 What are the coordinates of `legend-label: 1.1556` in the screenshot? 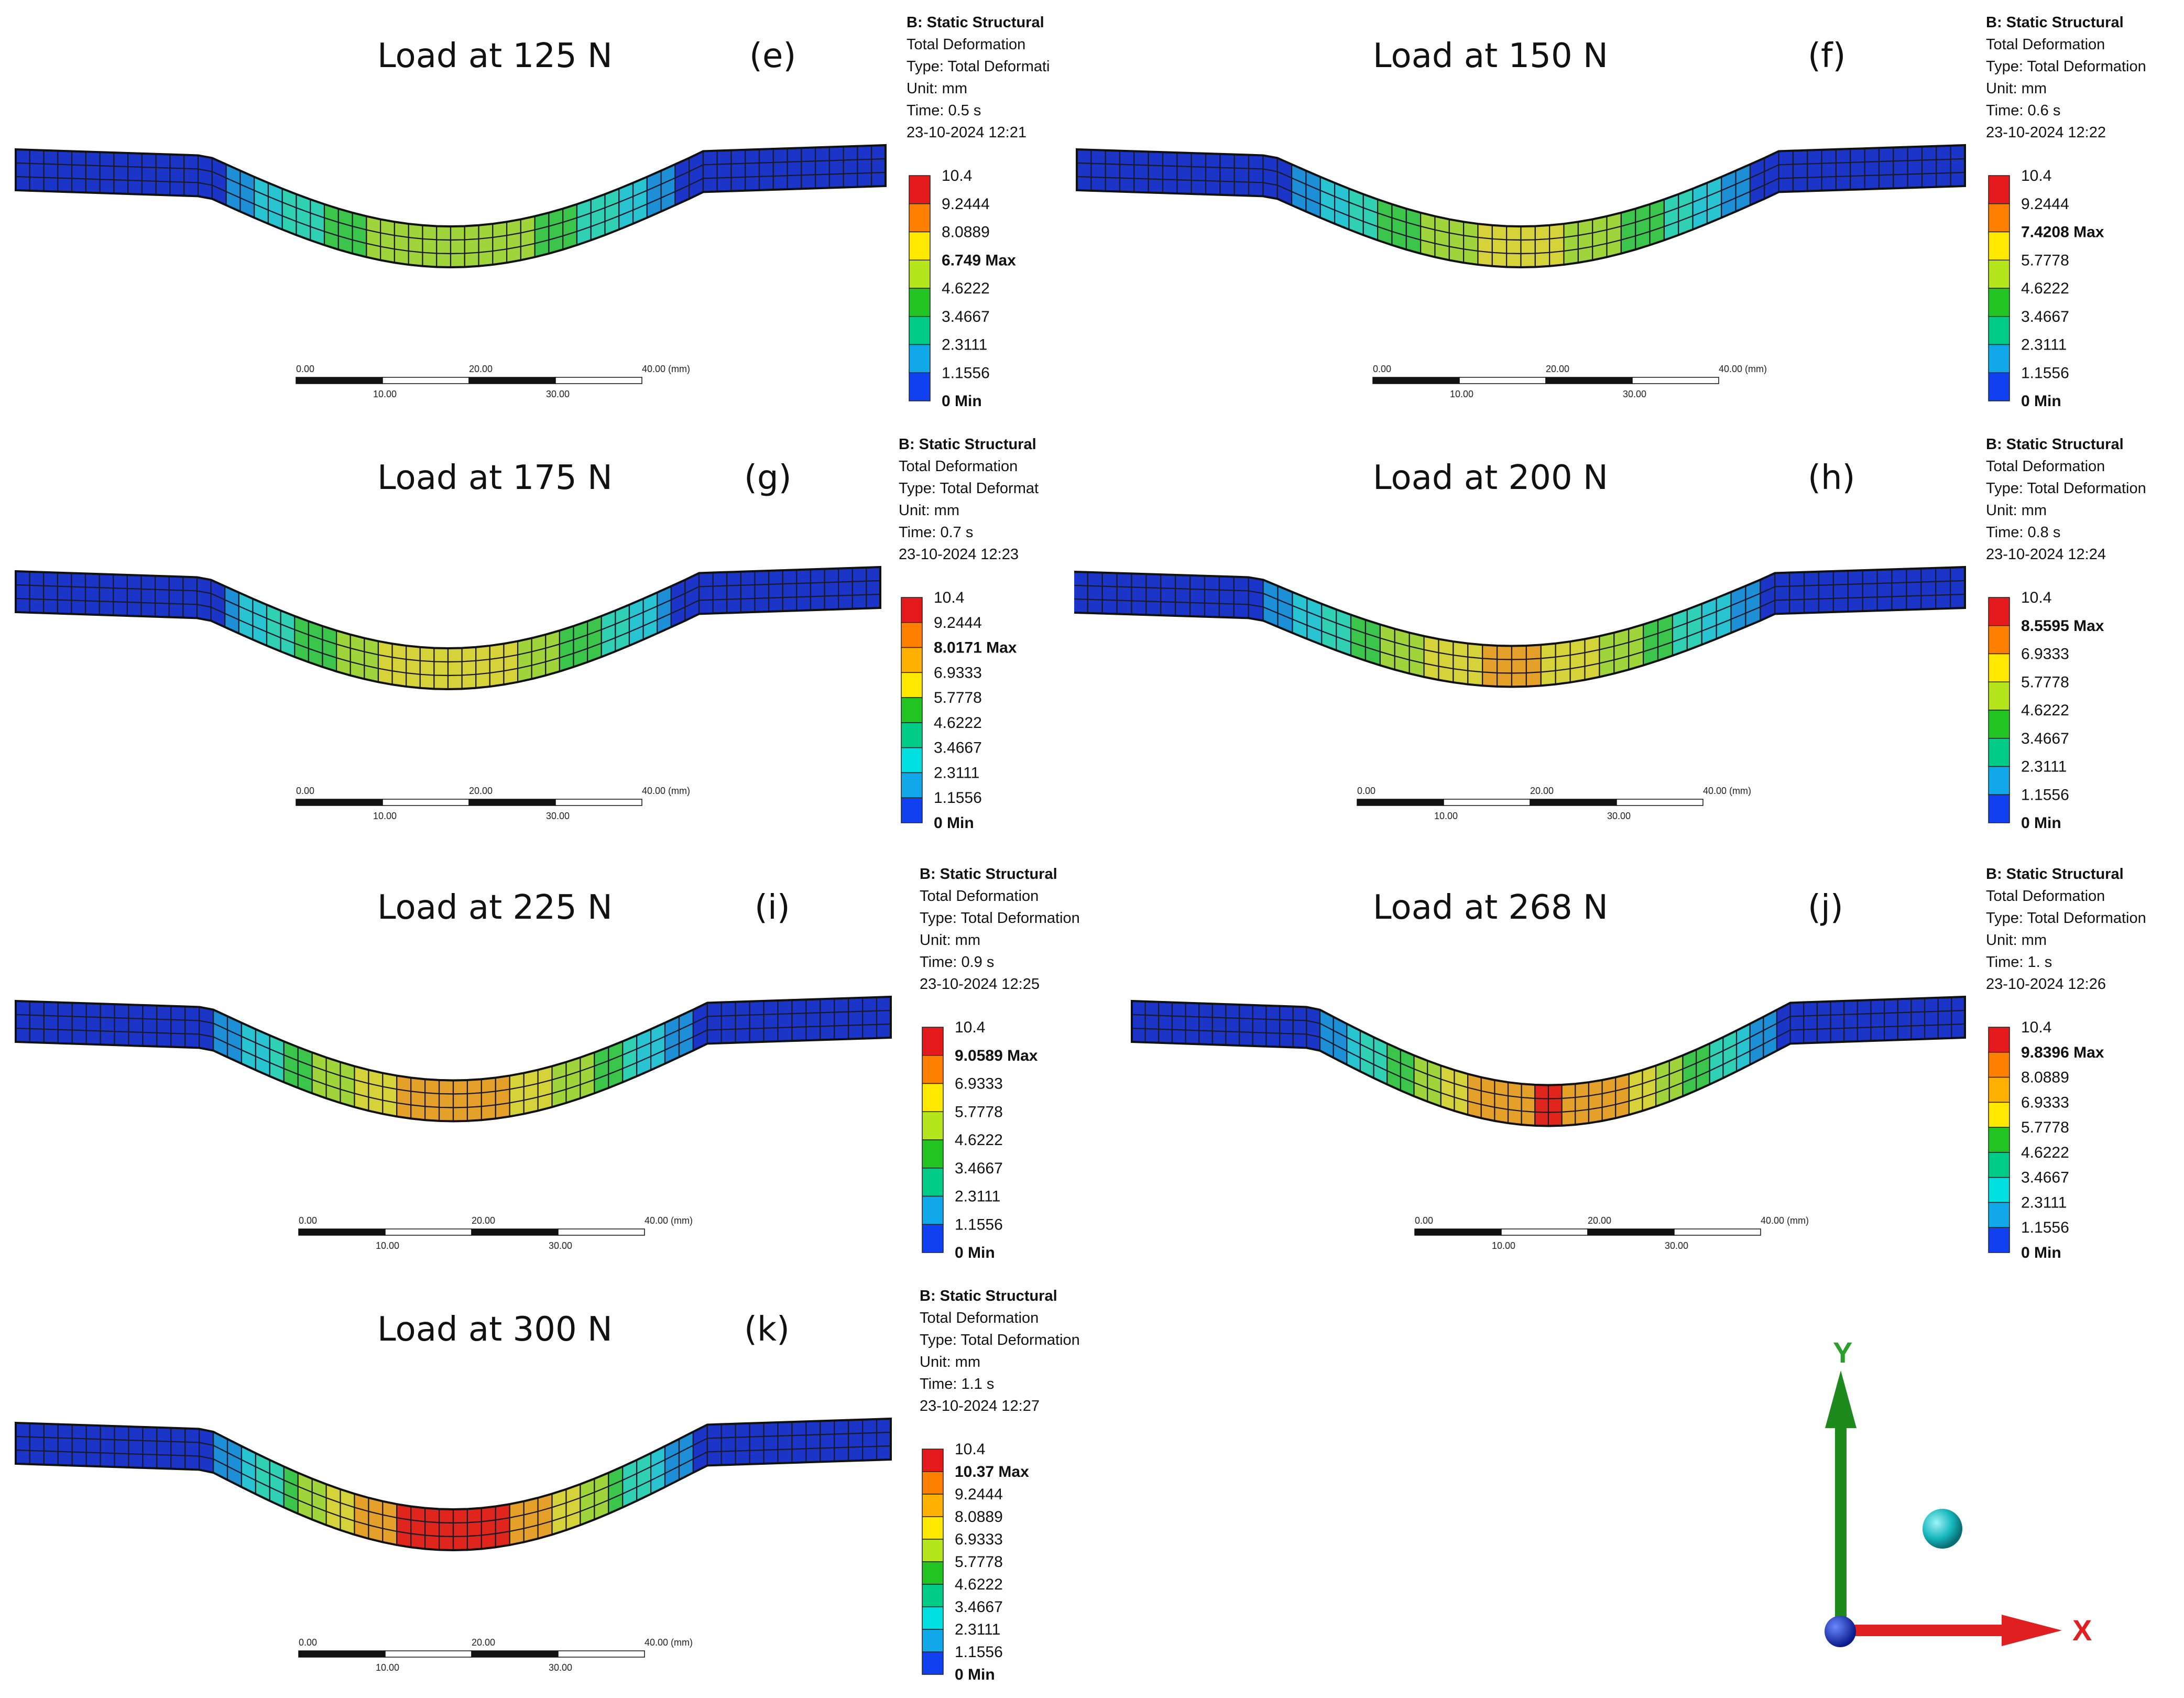 It's located at (966, 373).